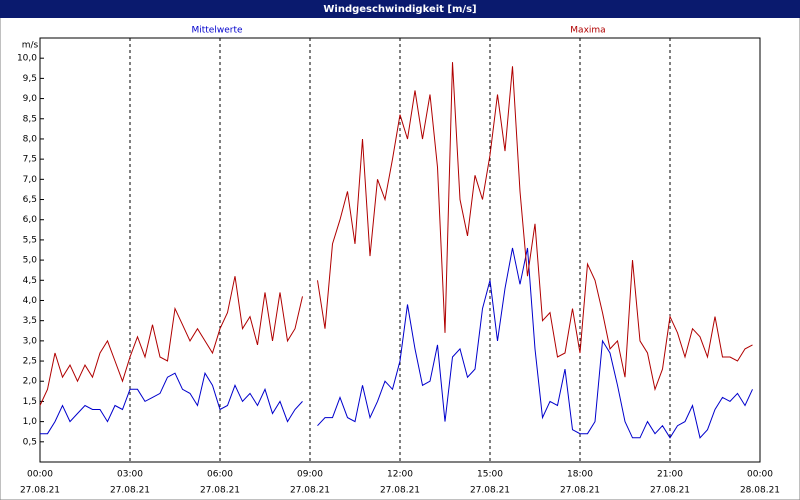  I want to click on y-tick-label: 8,0, so click(30, 139).